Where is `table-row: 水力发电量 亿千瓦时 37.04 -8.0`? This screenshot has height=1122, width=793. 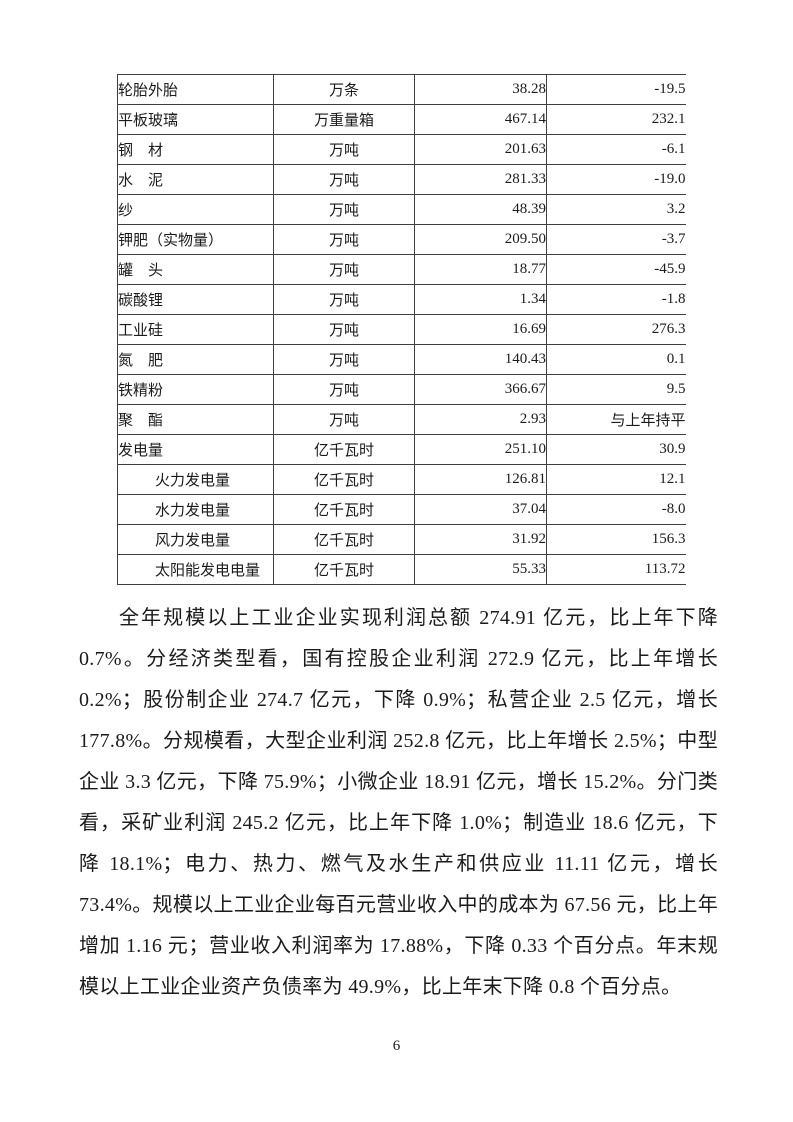
table-row: 水力发电量 亿千瓦时 37.04 -8.0 is located at coordinates (401, 509).